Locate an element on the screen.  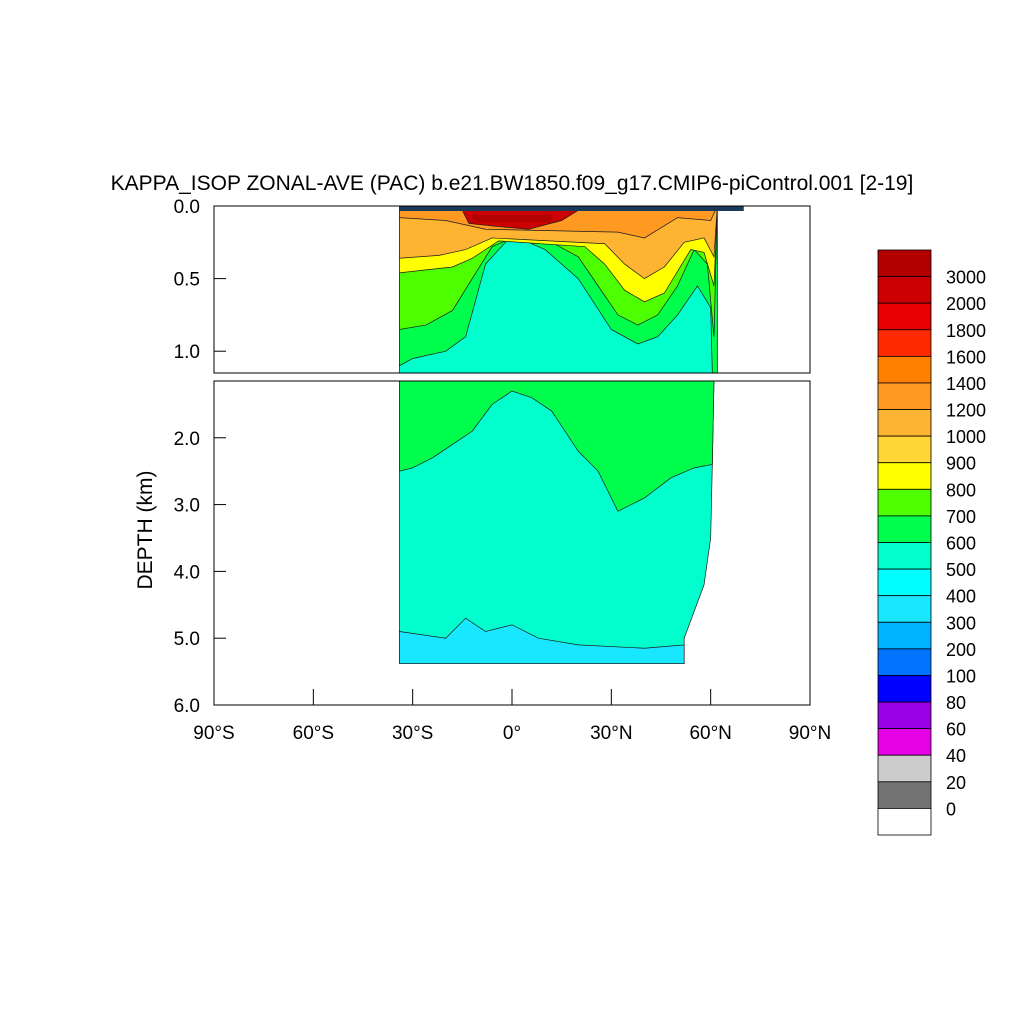
colorbar-label: 200 is located at coordinates (961, 650).